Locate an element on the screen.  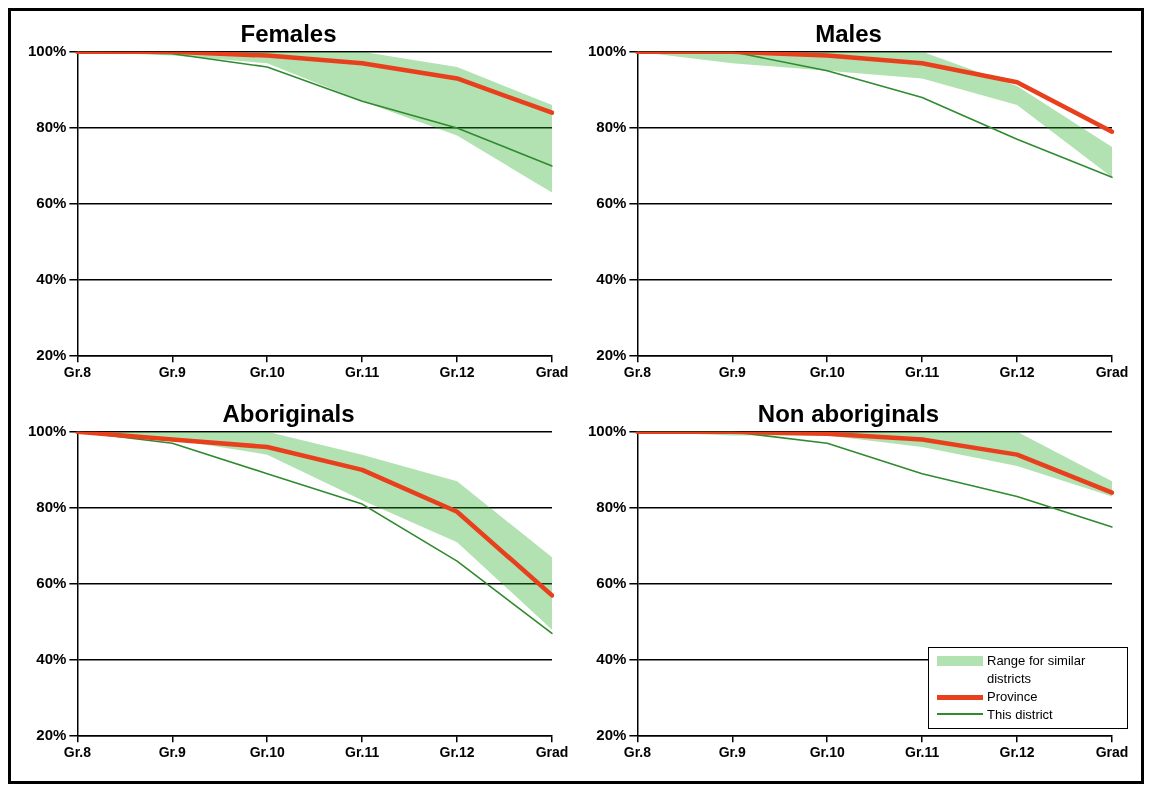
legend-label: Range for similar districts is located at coordinates (1037, 670).